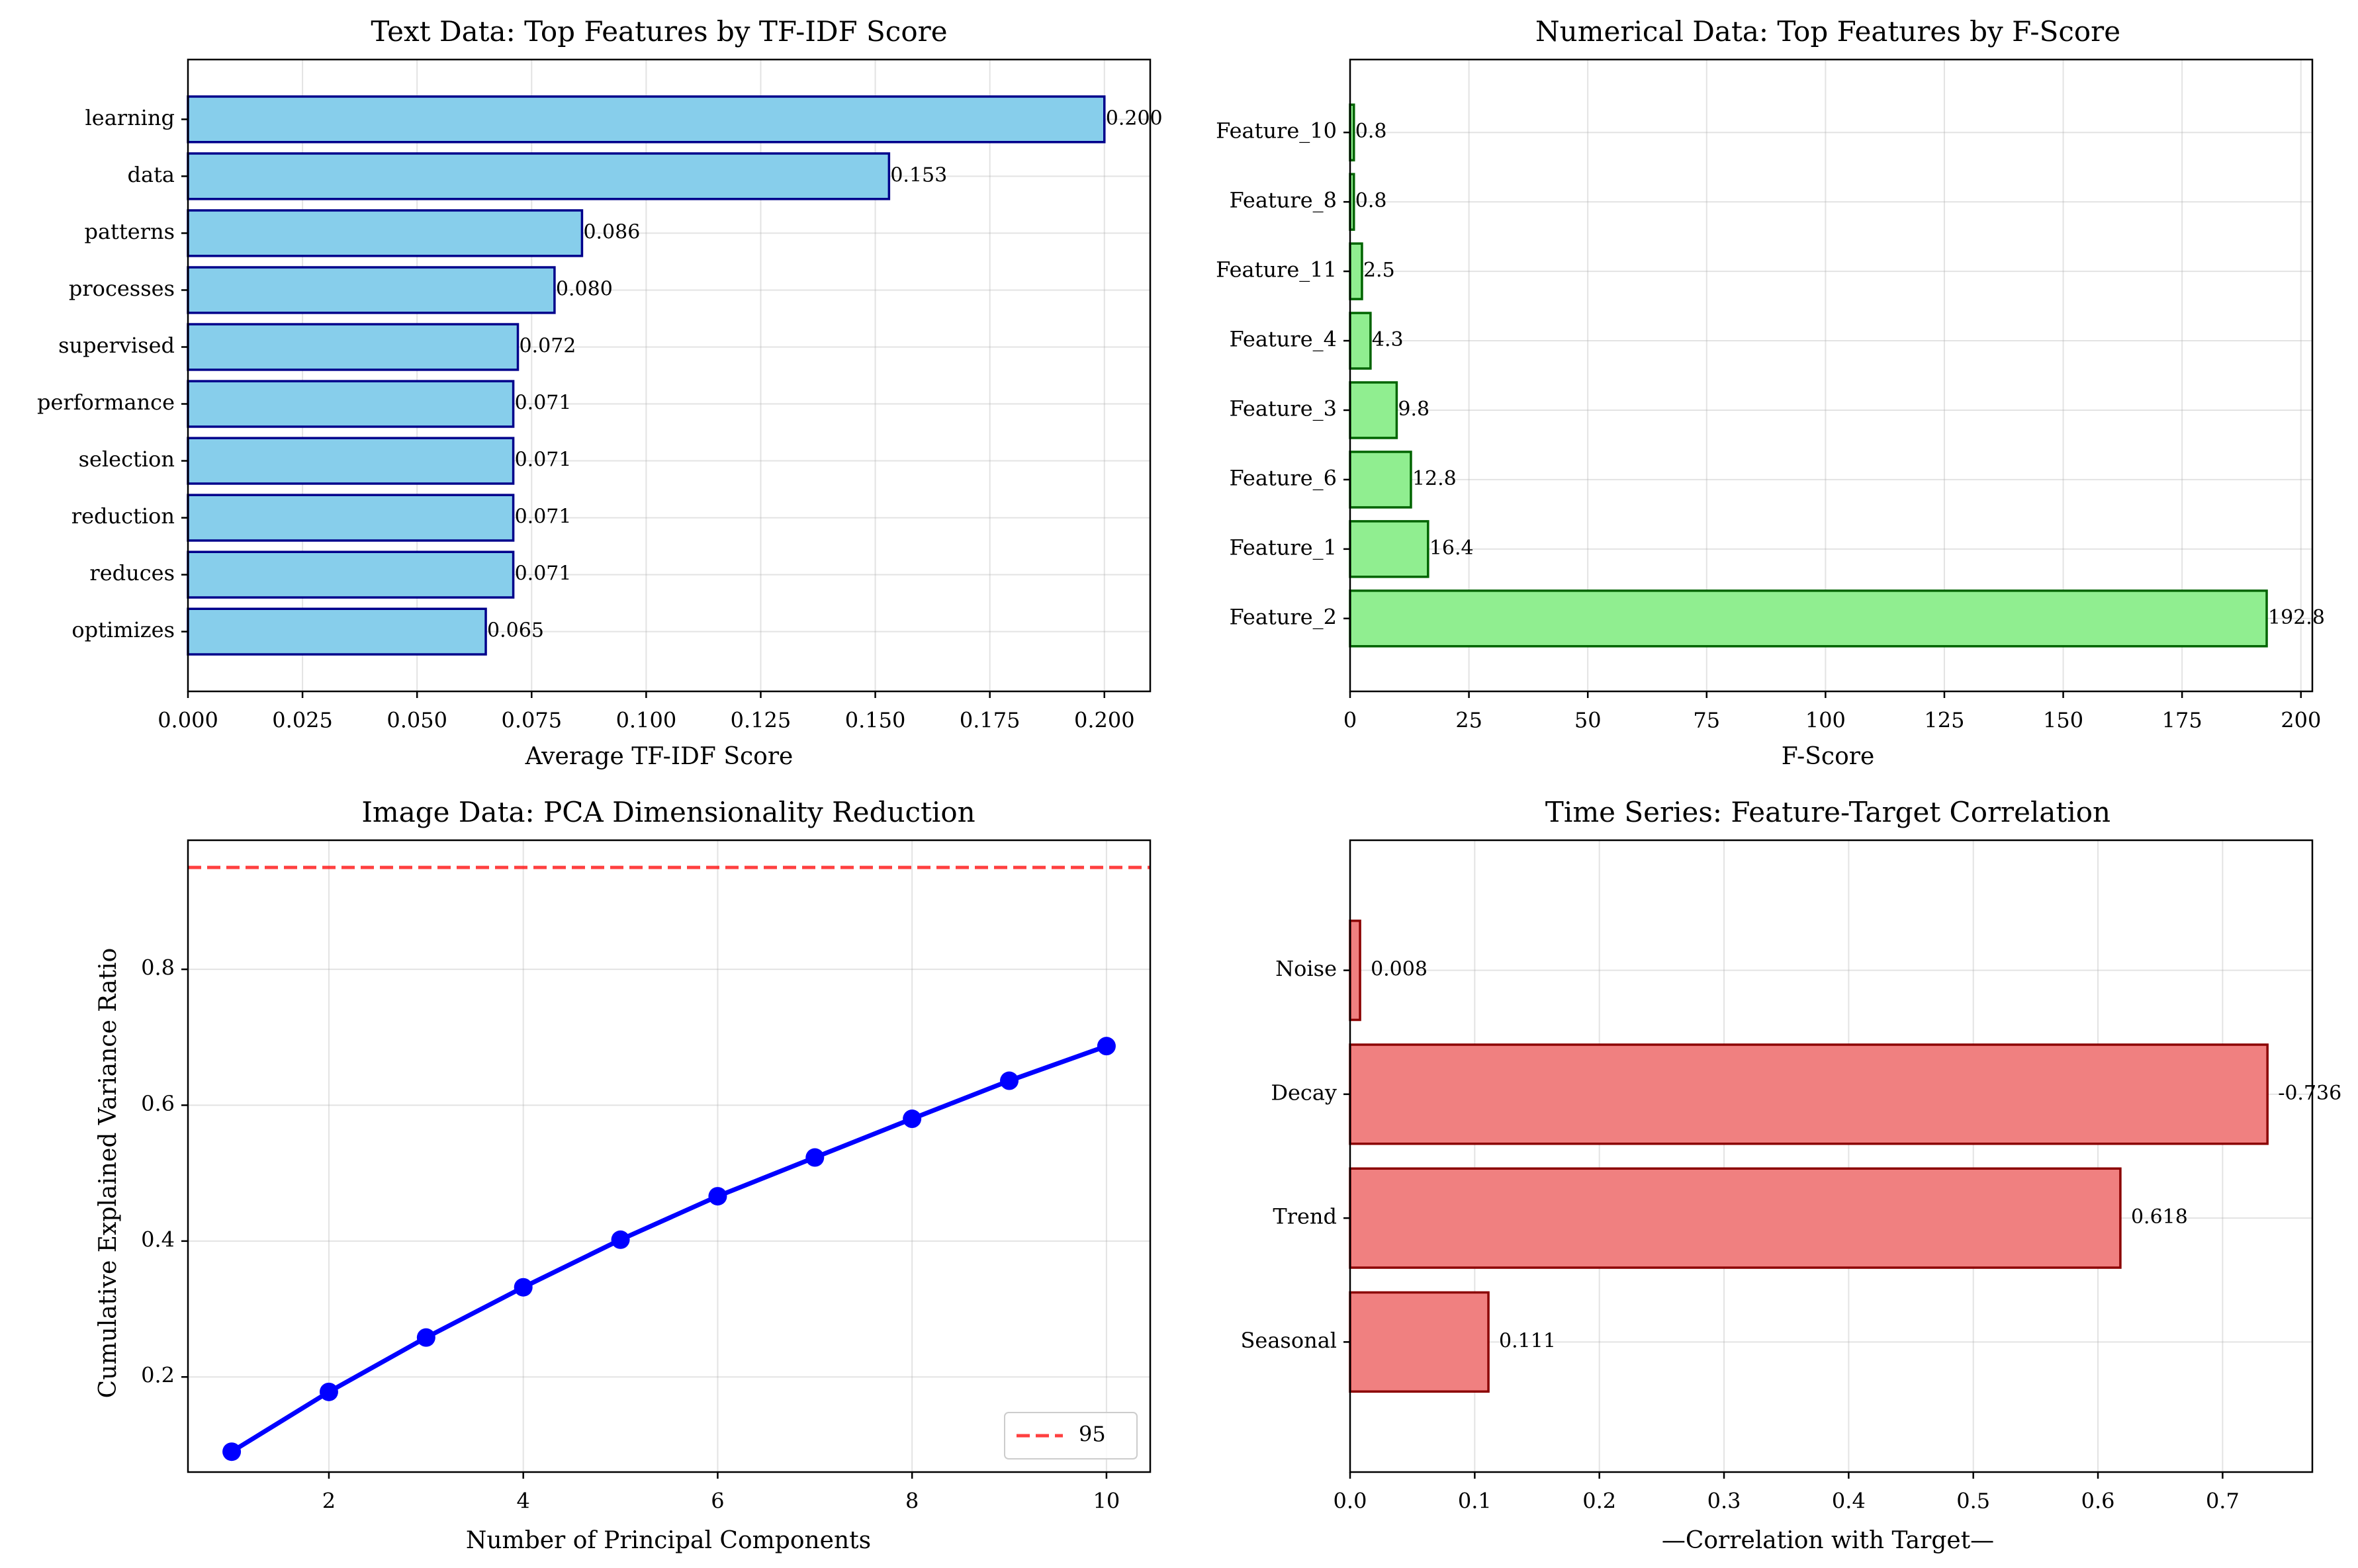 The height and width of the screenshot is (1568, 2358). I want to click on y-tick-label: Feature_4, so click(1283, 340).